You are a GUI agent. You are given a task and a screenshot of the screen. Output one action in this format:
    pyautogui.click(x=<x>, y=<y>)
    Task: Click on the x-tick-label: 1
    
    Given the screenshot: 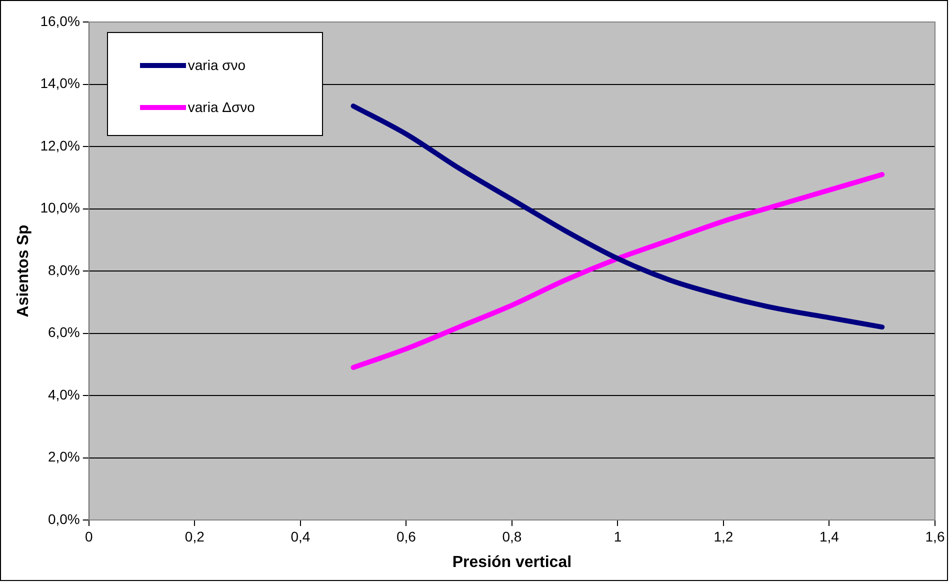 What is the action you would take?
    pyautogui.click(x=618, y=536)
    